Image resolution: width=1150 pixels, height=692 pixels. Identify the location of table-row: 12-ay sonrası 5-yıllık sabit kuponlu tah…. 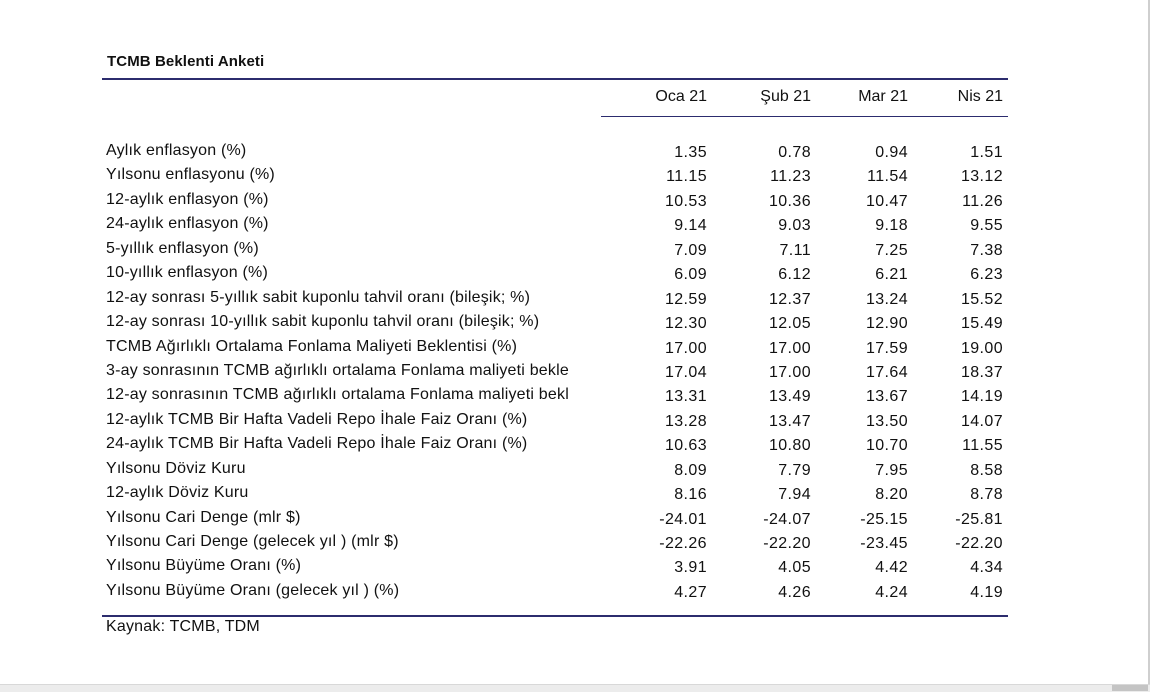
(575, 299).